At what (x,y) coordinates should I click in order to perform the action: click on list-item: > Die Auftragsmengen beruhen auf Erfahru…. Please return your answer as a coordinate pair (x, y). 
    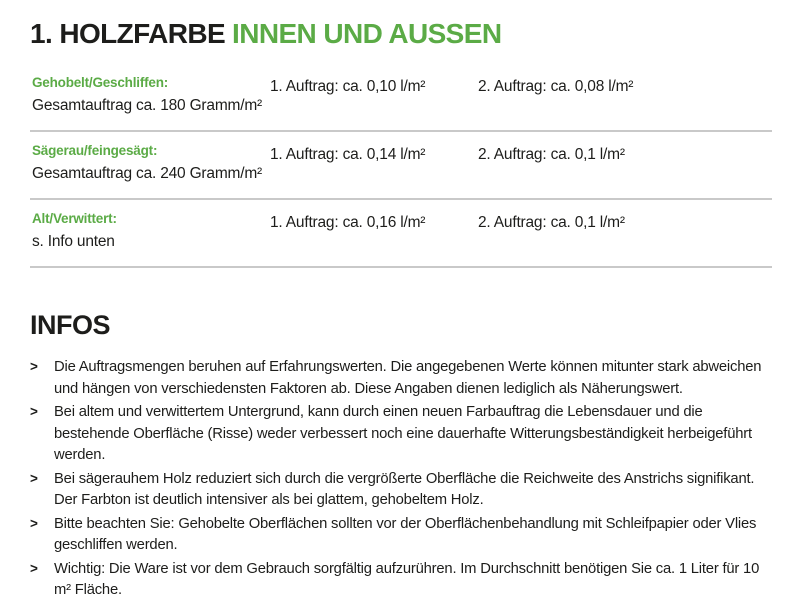
    Looking at the image, I should click on (400, 378).